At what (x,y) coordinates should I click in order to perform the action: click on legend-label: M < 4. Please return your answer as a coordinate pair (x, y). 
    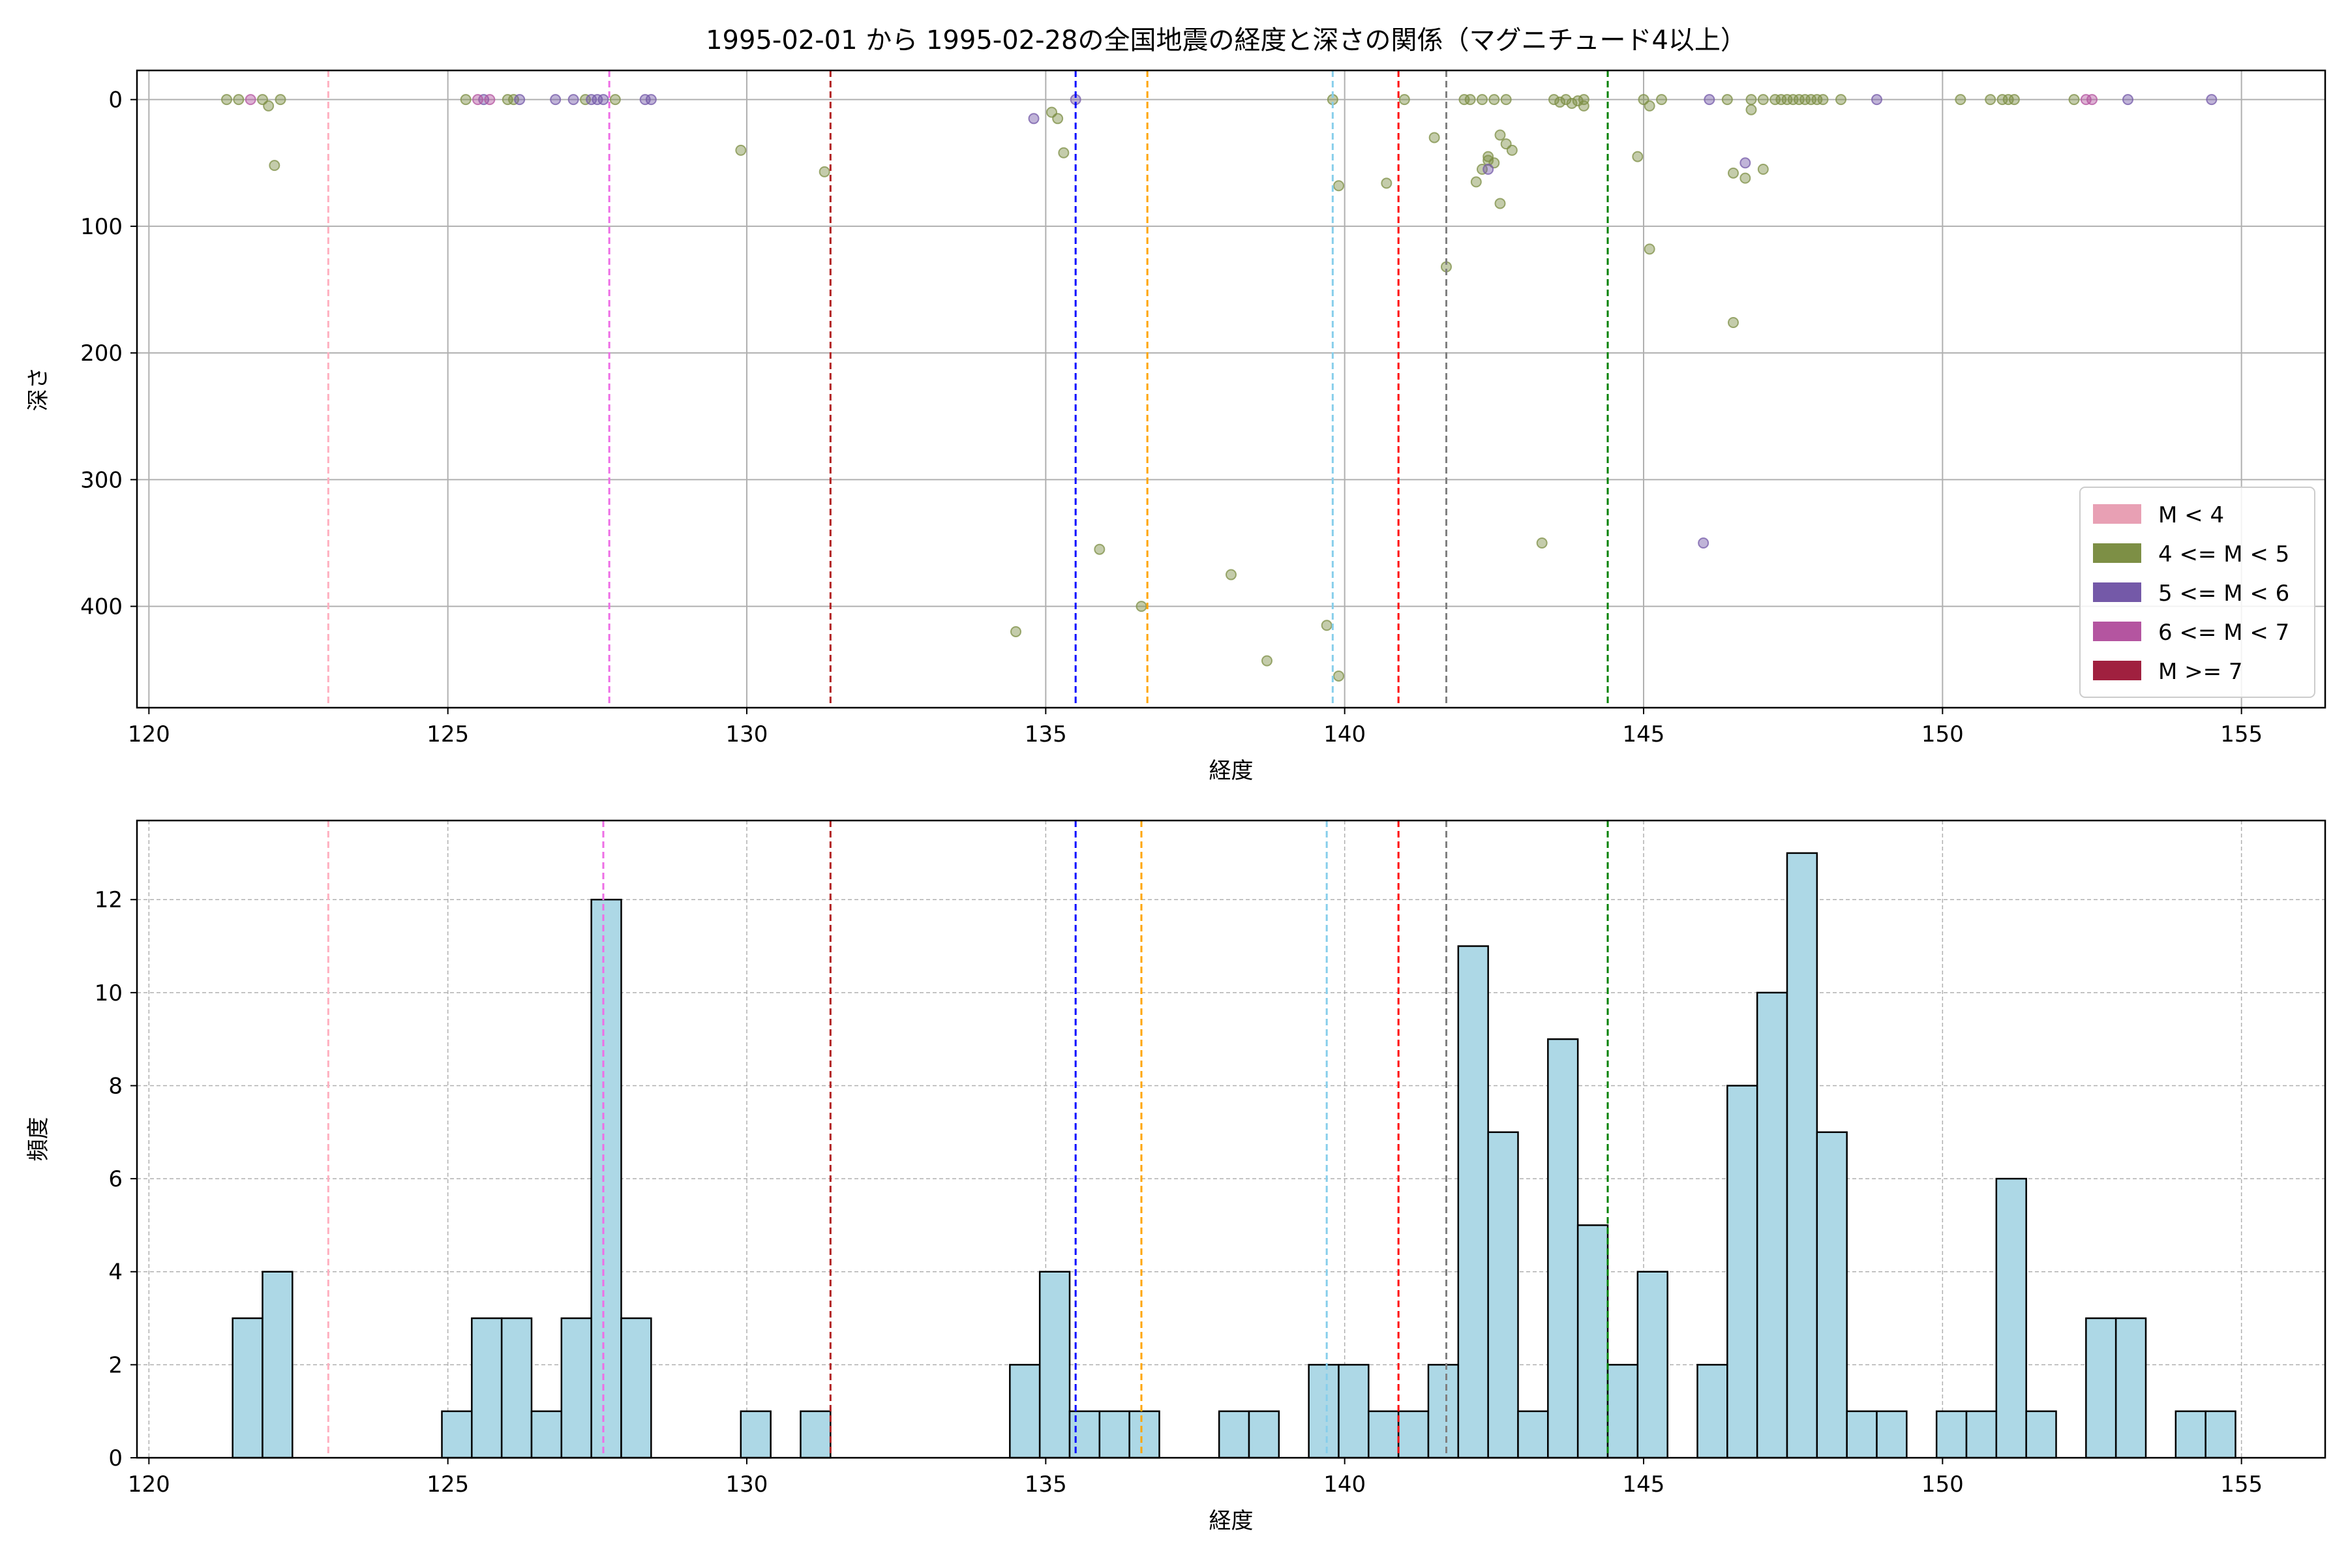
    Looking at the image, I should click on (2191, 515).